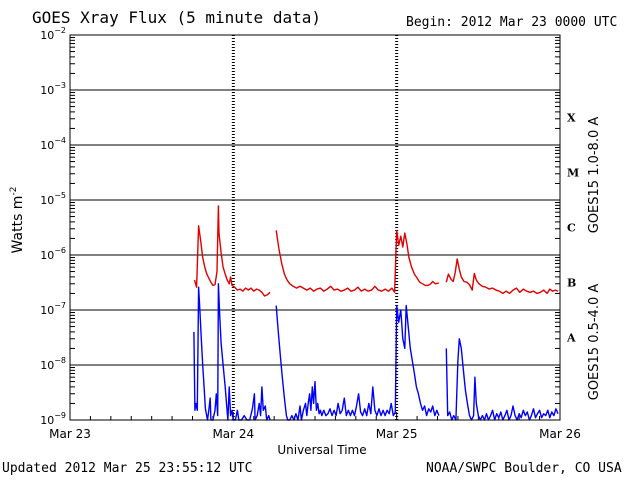 The width and height of the screenshot is (640, 480). I want to click on chart-title: GOES Xray Flux (5 minute data), so click(176, 17).